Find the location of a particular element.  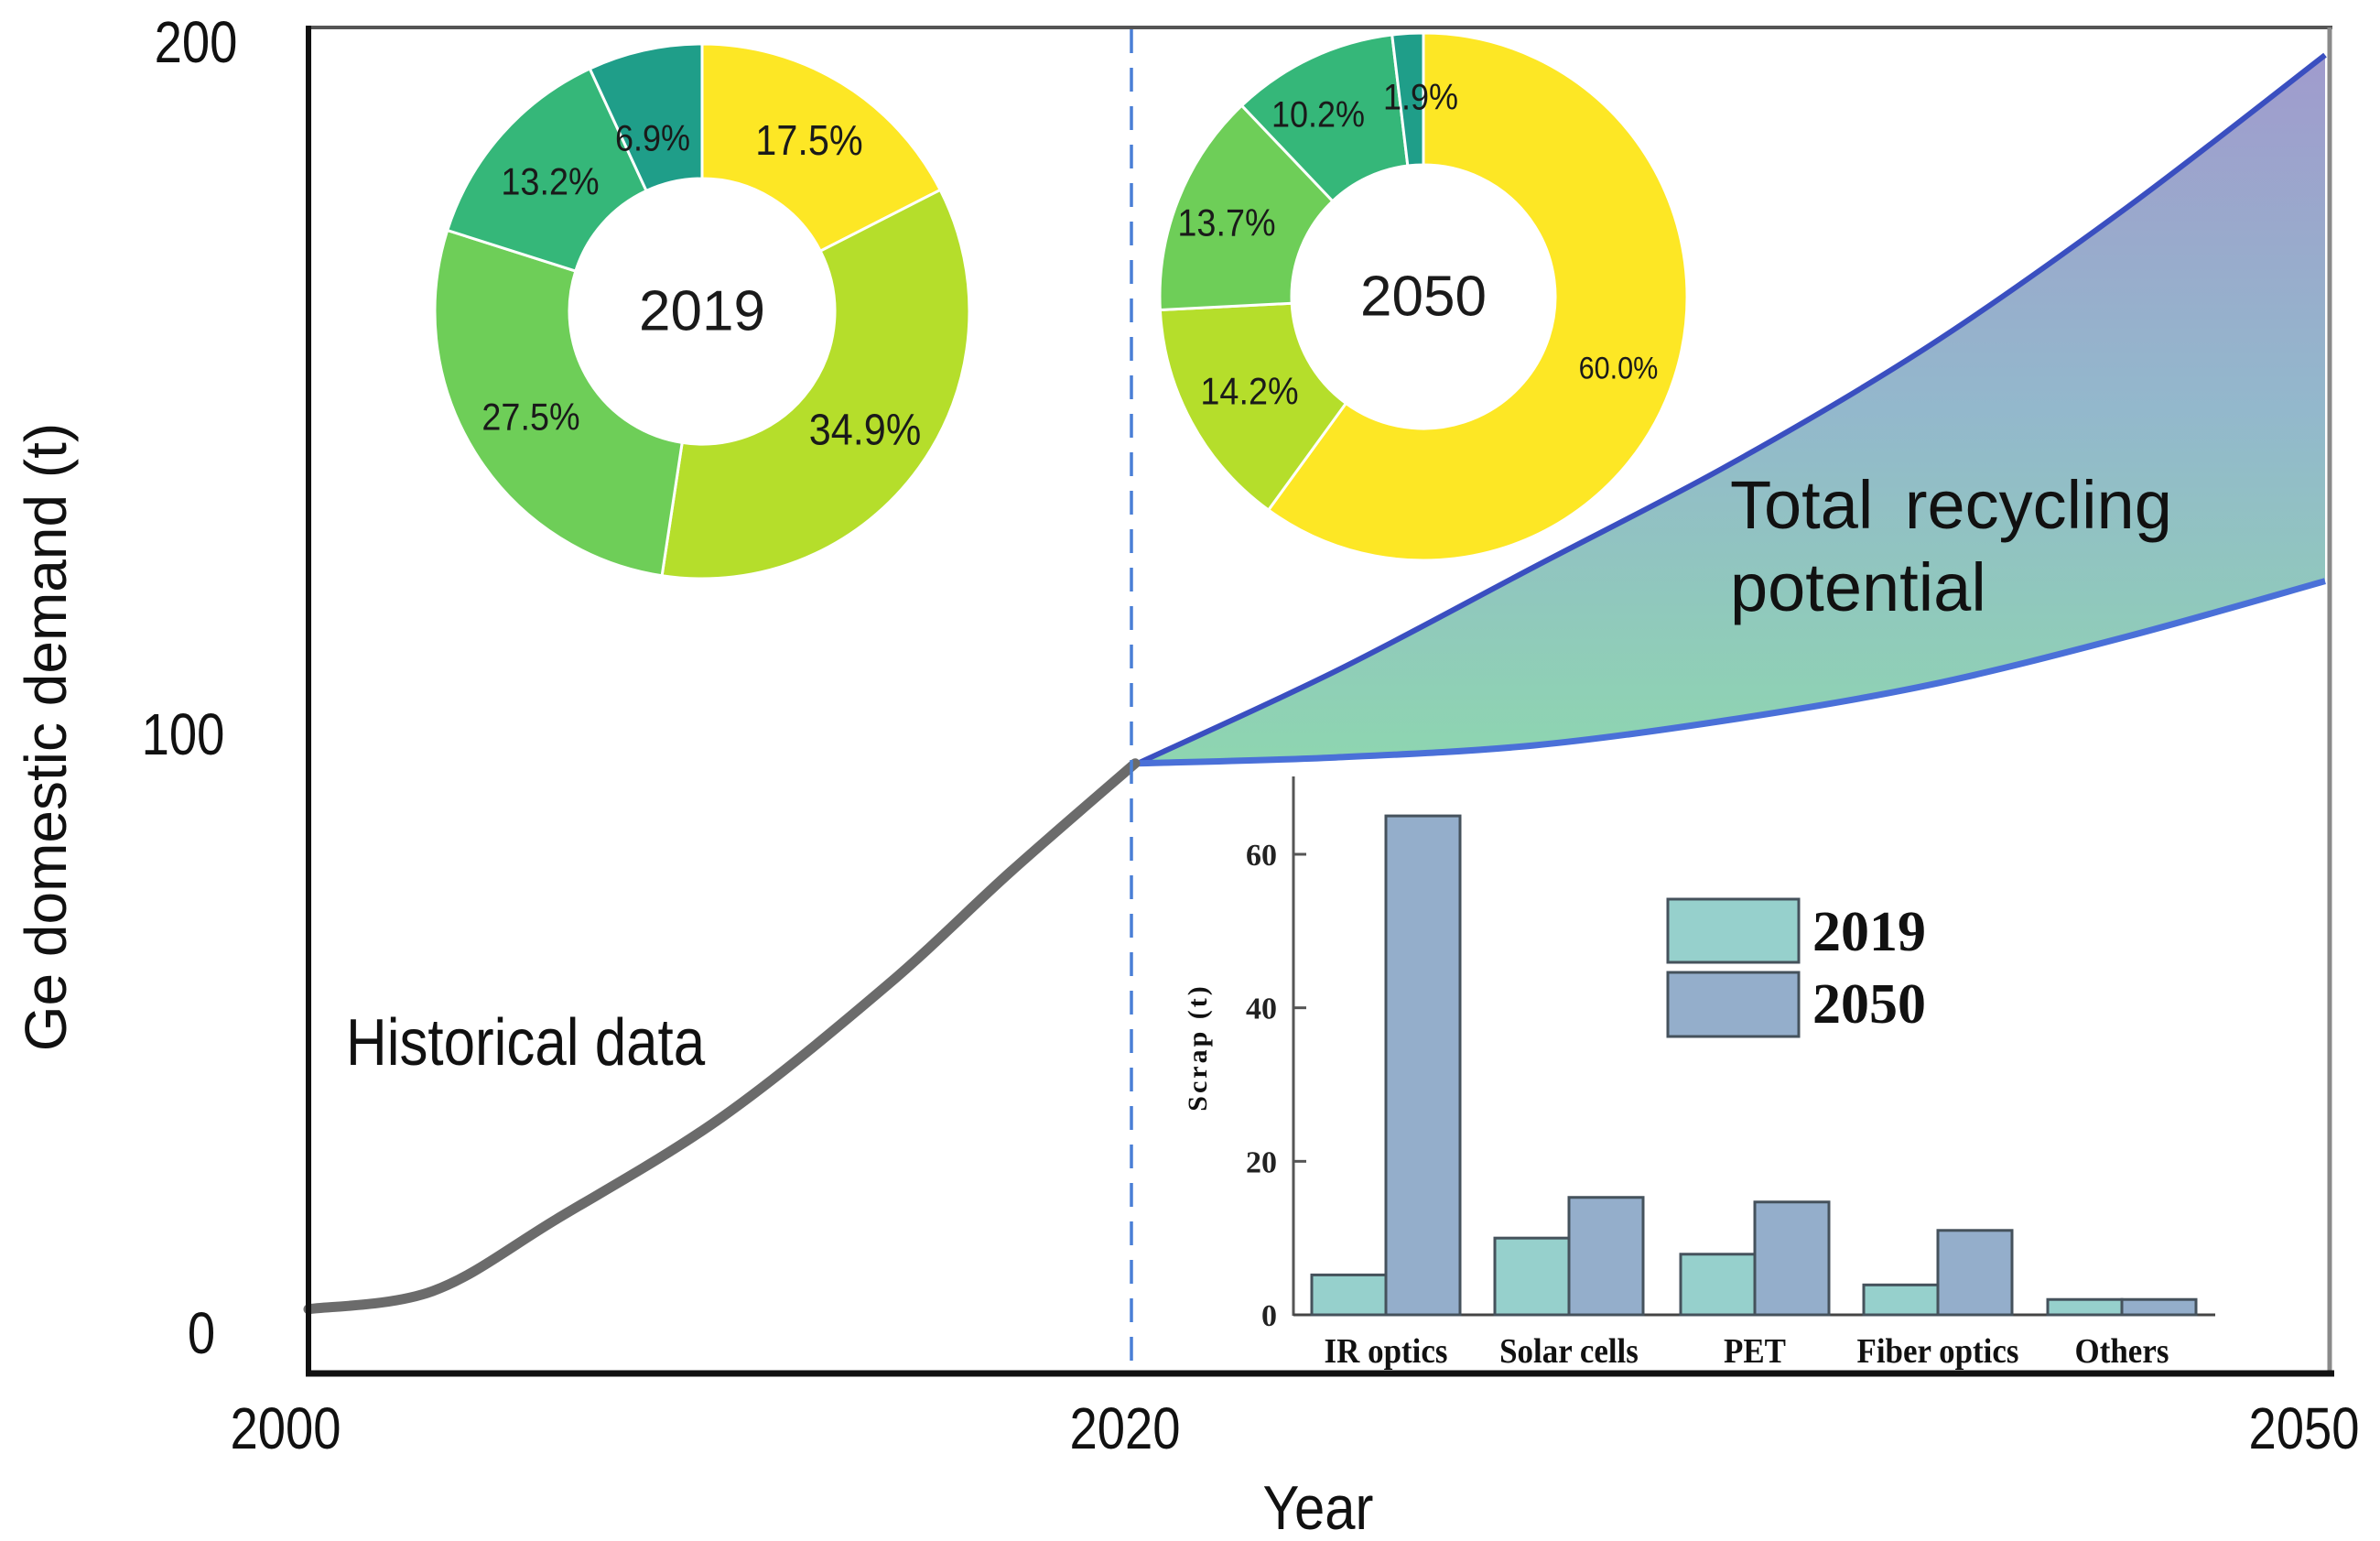

donut-slice-label: 13.2% is located at coordinates (550, 182).